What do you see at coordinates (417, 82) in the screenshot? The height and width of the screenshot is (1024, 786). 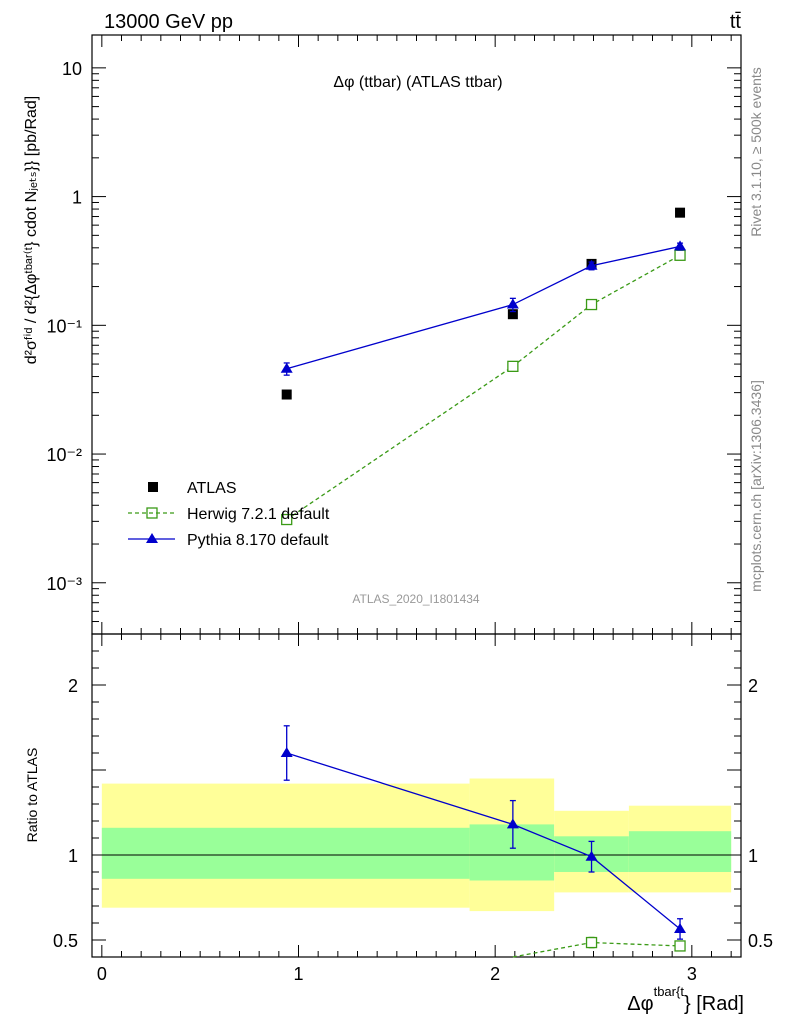 I see `main-plot-title: Δφ (ttbar) (ATLAS ttbar)` at bounding box center [417, 82].